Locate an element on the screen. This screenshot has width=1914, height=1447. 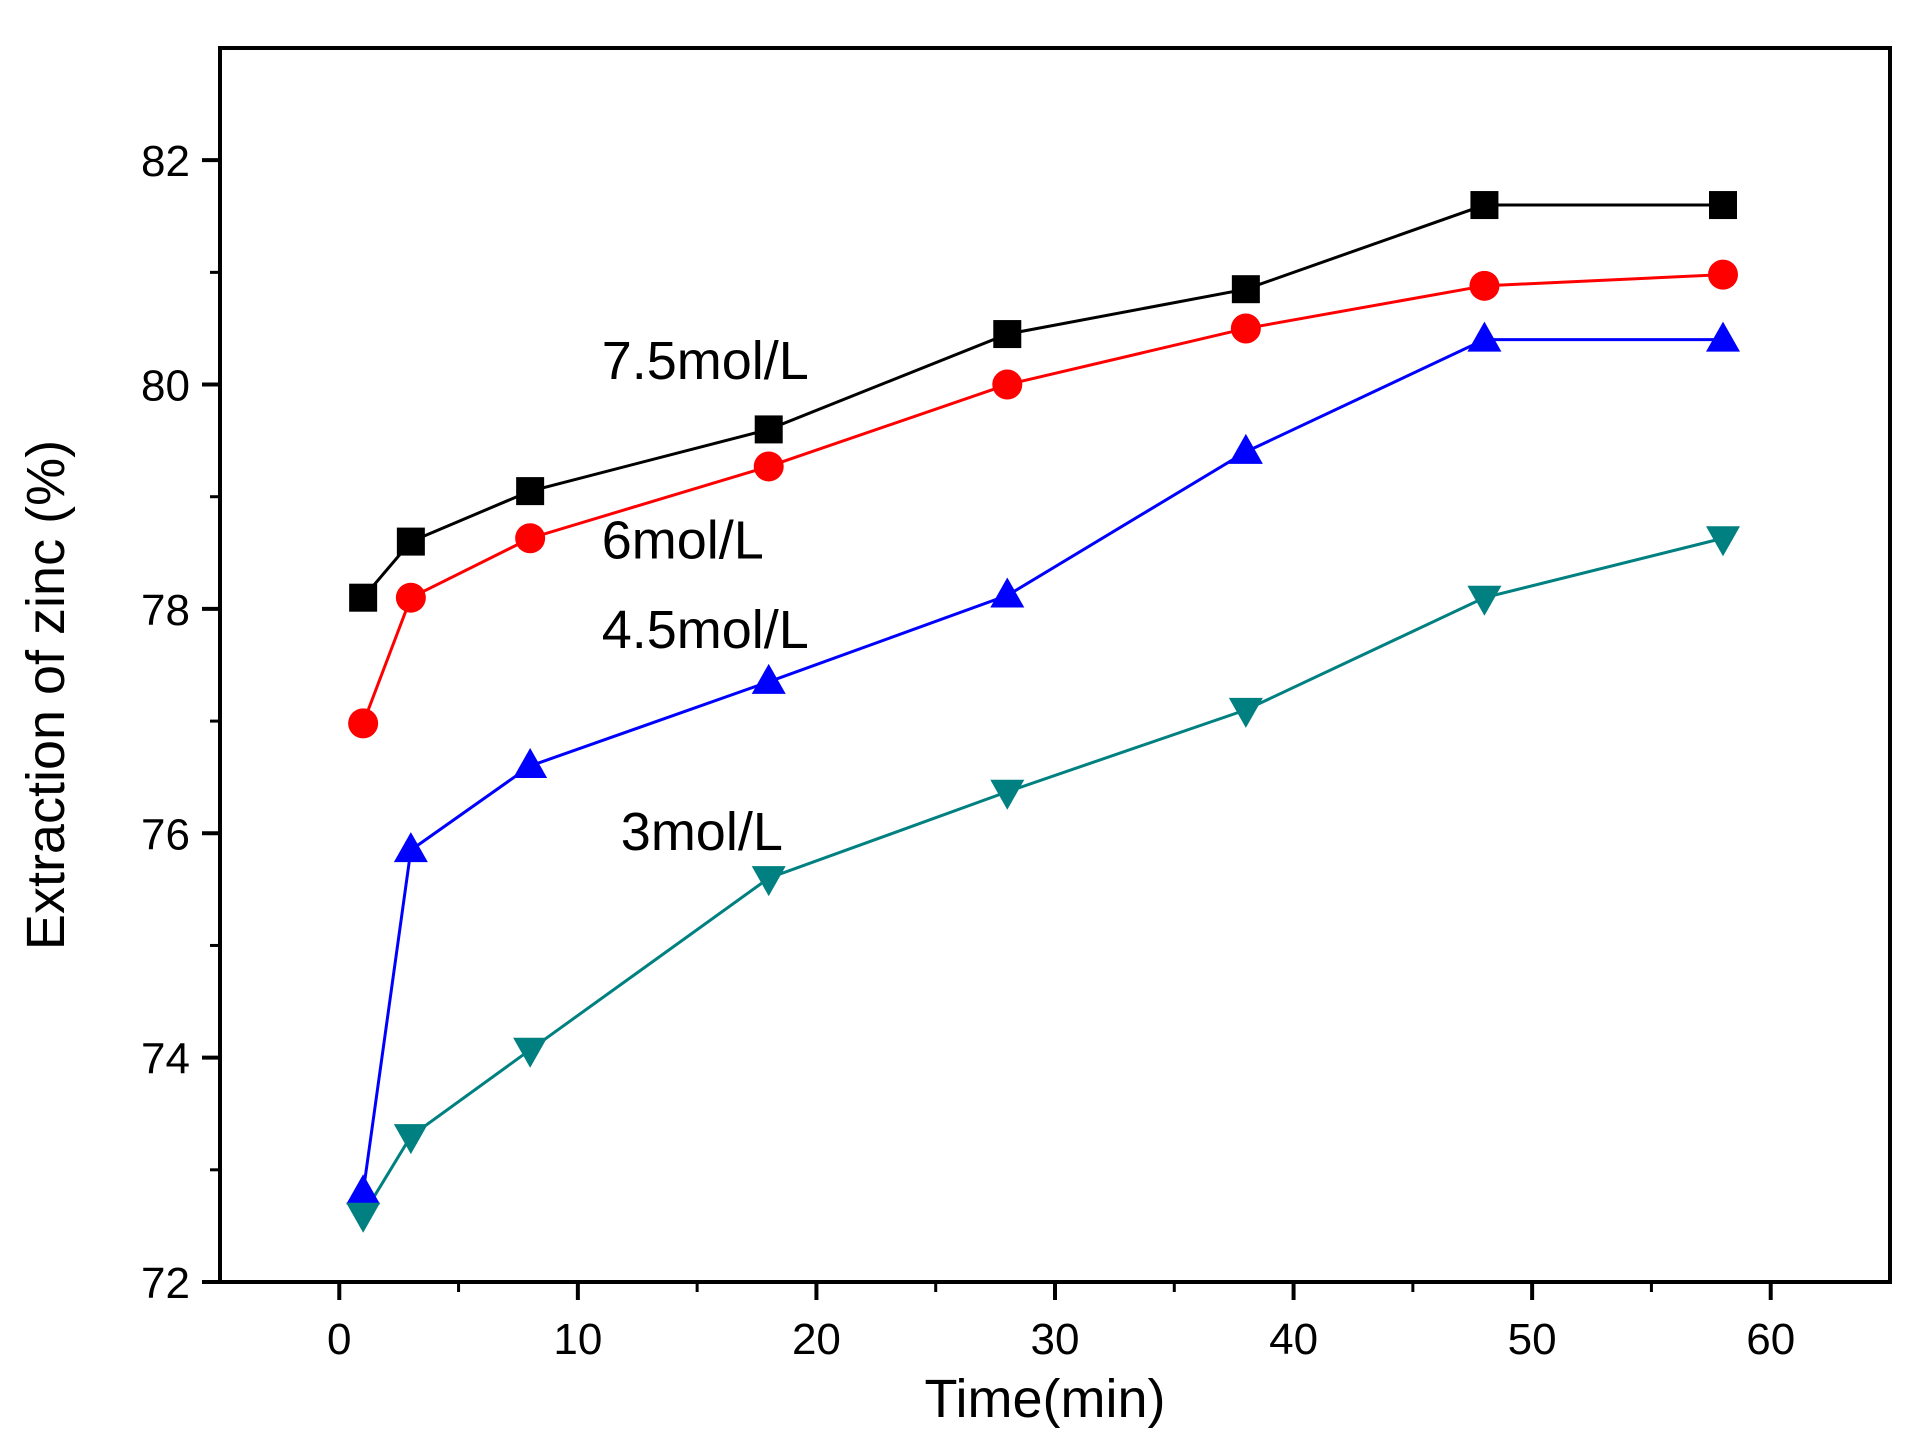
x-tick-label-0: 0 is located at coordinates (339, 1339).